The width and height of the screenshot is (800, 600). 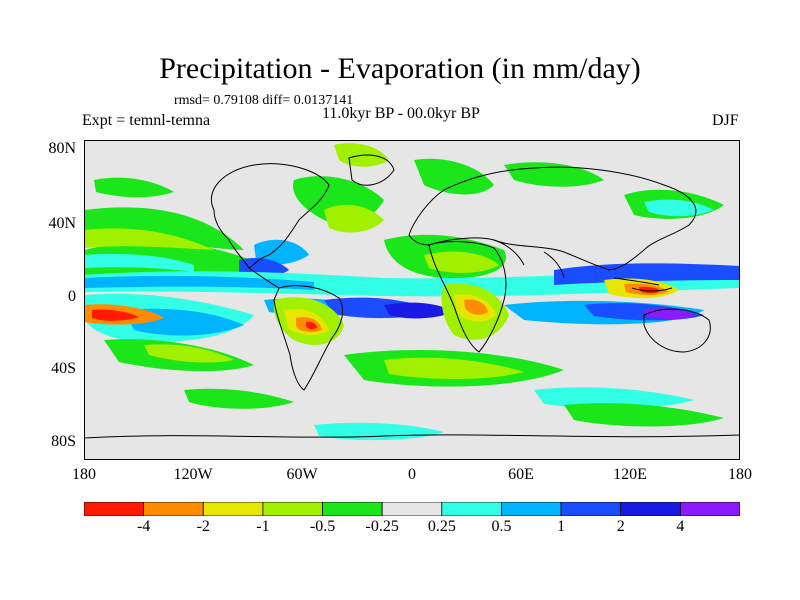 I want to click on colorbar-label: -0.25, so click(x=382, y=526).